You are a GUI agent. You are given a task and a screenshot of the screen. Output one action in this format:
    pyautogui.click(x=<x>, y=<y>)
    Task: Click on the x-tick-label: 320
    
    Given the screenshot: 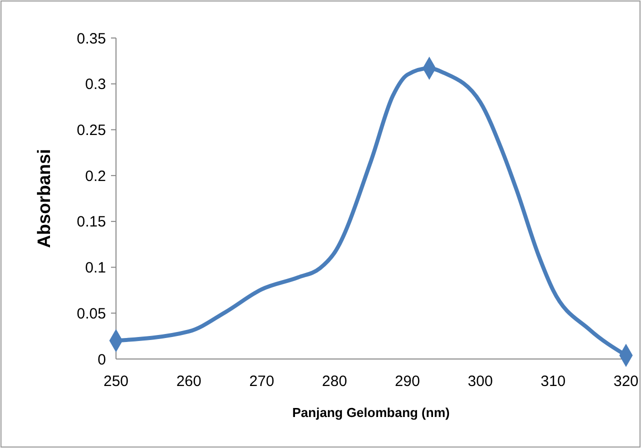 What is the action you would take?
    pyautogui.click(x=626, y=381)
    